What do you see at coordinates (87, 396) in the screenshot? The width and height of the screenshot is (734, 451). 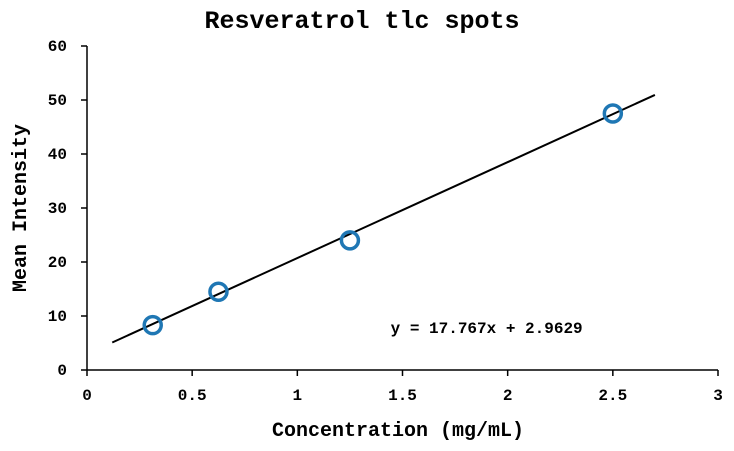 I see `x-tick-label: 0` at bounding box center [87, 396].